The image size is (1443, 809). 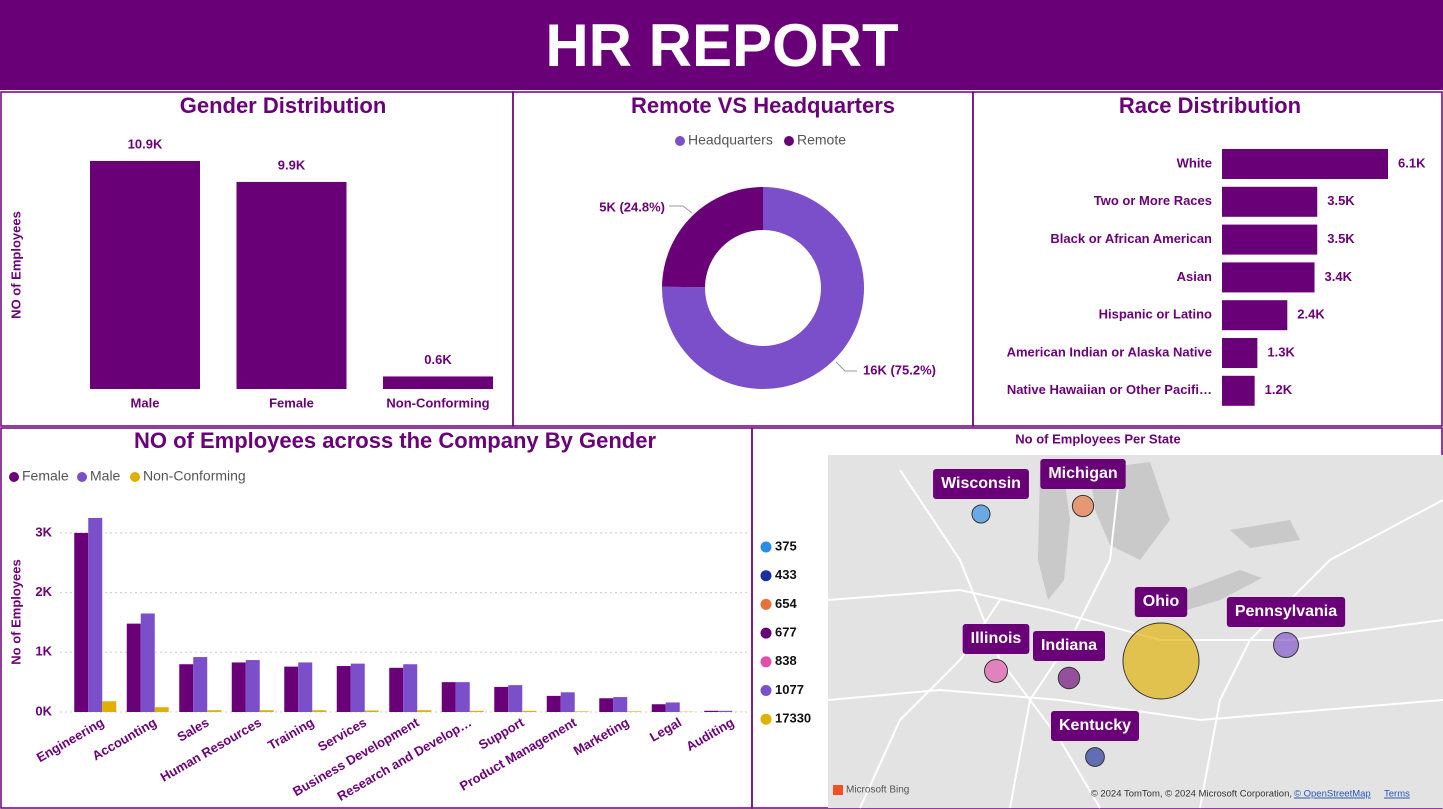 What do you see at coordinates (665, 730) in the screenshot?
I see `x-tick-label: Legal` at bounding box center [665, 730].